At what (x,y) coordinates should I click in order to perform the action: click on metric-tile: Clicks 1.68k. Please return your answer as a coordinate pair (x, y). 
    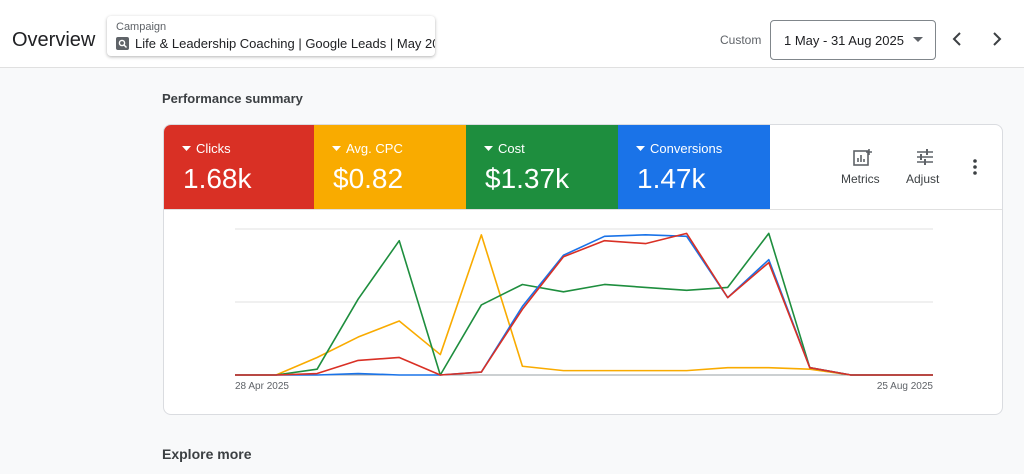
    Looking at the image, I should click on (239, 167).